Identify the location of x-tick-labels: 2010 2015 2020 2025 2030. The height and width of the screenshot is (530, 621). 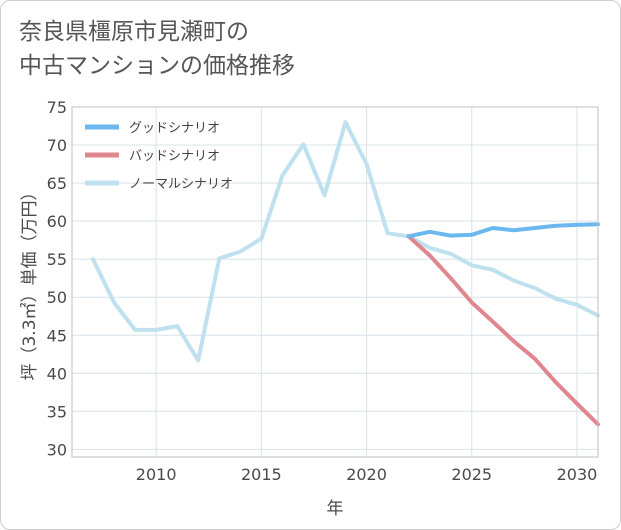
(367, 474).